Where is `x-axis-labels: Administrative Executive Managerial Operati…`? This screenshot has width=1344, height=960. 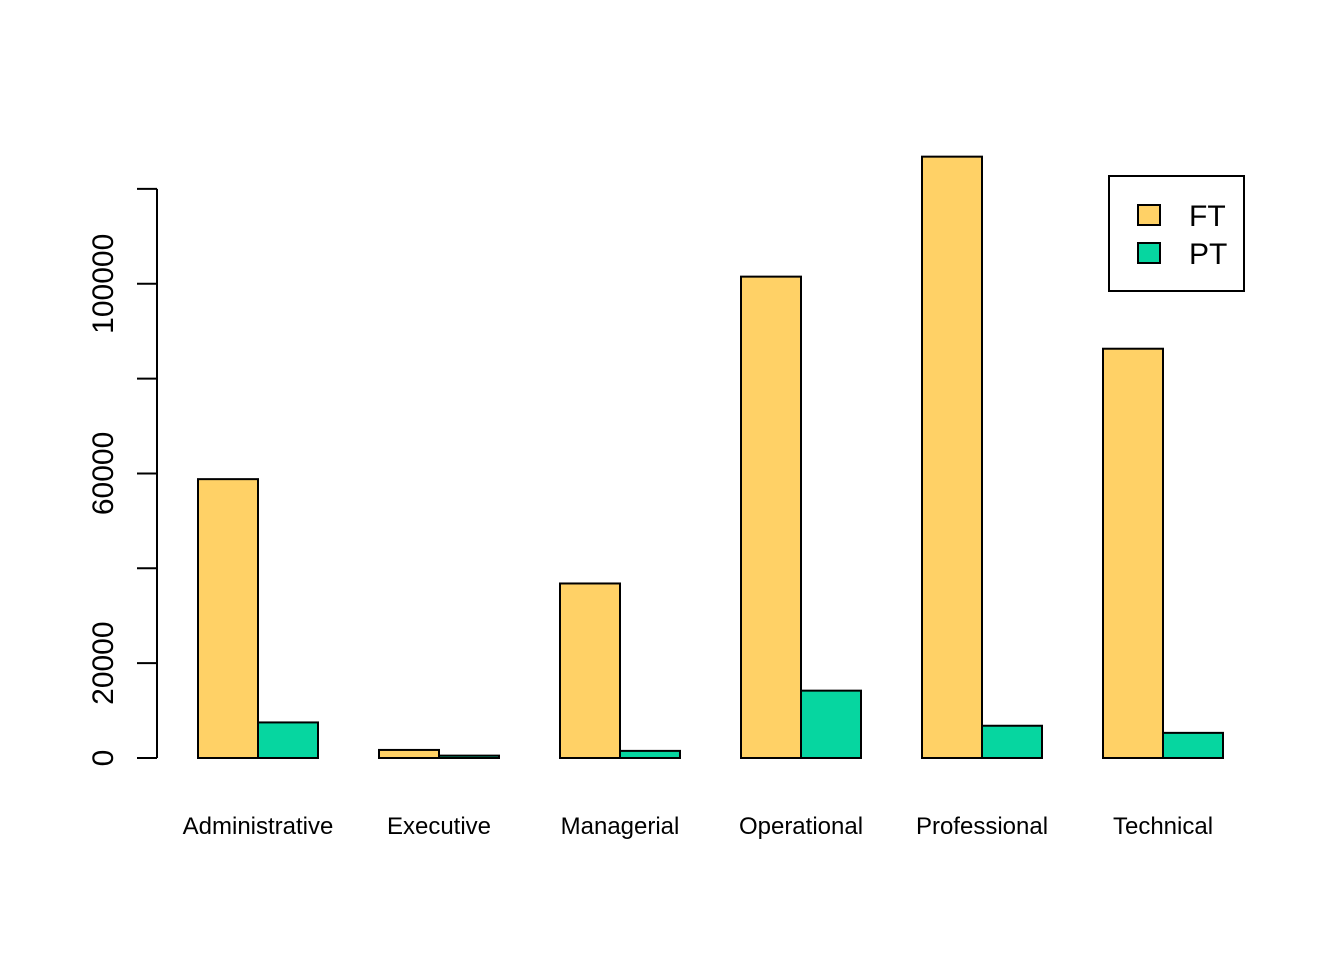
x-axis-labels: Administrative Executive Managerial Operati… is located at coordinates (698, 826).